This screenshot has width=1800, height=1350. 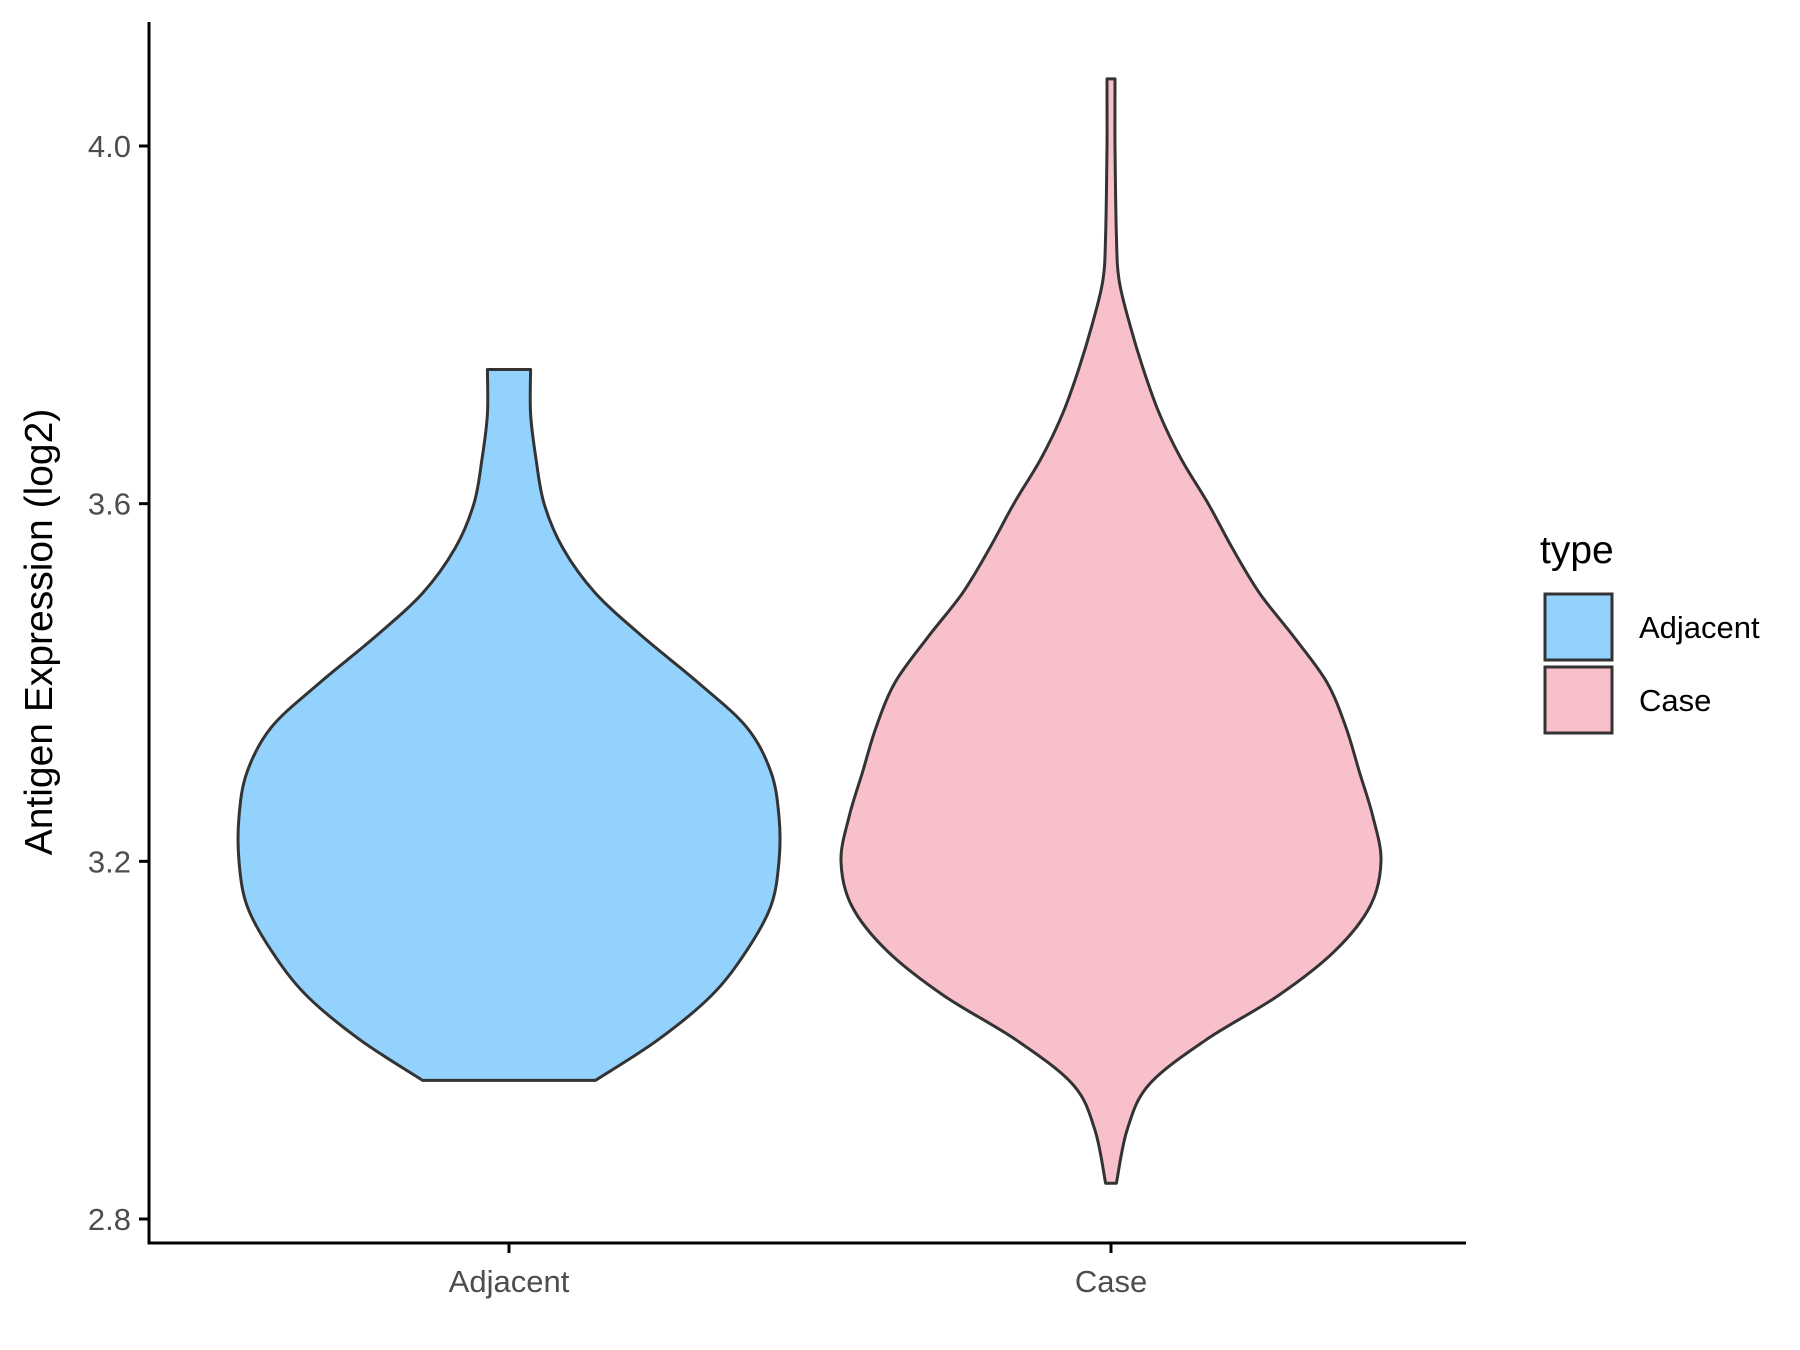 What do you see at coordinates (1111, 1281) in the screenshot?
I see `x-tick-label: Case` at bounding box center [1111, 1281].